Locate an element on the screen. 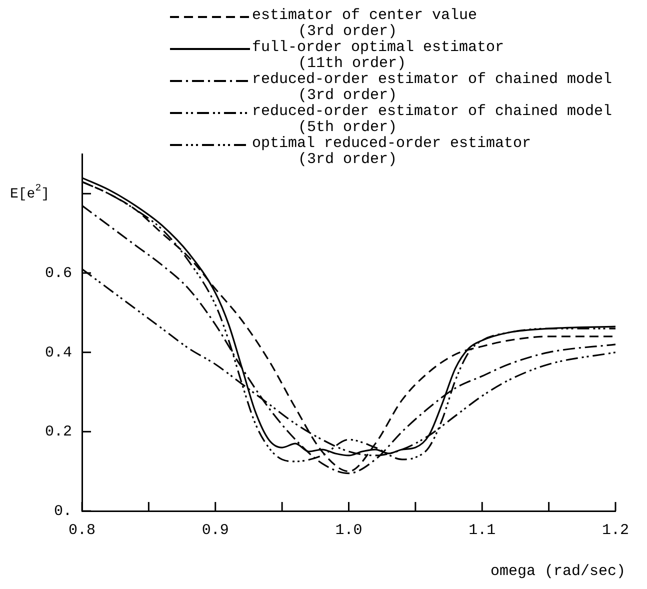 The image size is (647, 589). x-tick-label: 1.2 is located at coordinates (616, 530).